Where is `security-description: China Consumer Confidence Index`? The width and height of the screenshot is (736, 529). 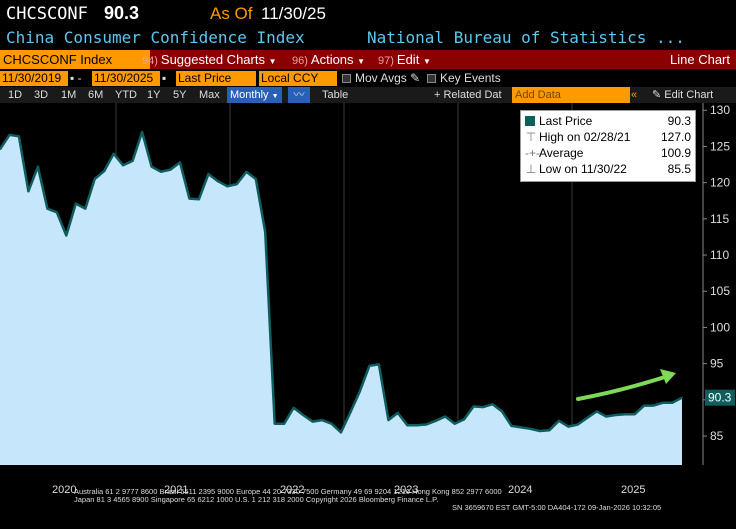
security-description: China Consumer Confidence Index is located at coordinates (155, 37).